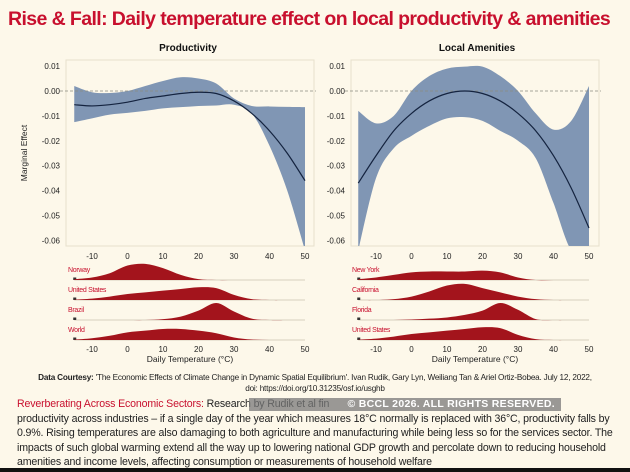 The width and height of the screenshot is (630, 472). Describe the element at coordinates (51, 141) in the screenshot. I see `productivity-y-tick-label: -0.02` at that location.